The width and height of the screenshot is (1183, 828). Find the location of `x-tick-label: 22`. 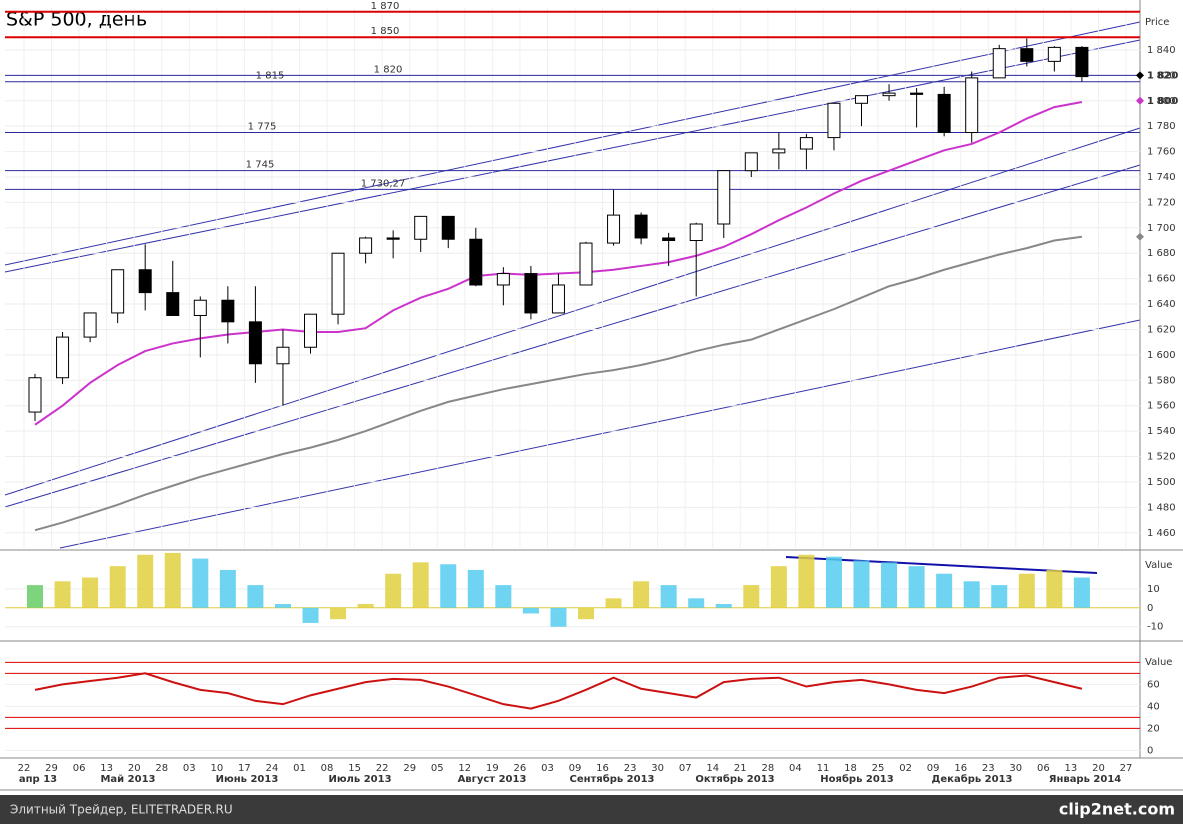

x-tick-label: 22 is located at coordinates (382, 768).